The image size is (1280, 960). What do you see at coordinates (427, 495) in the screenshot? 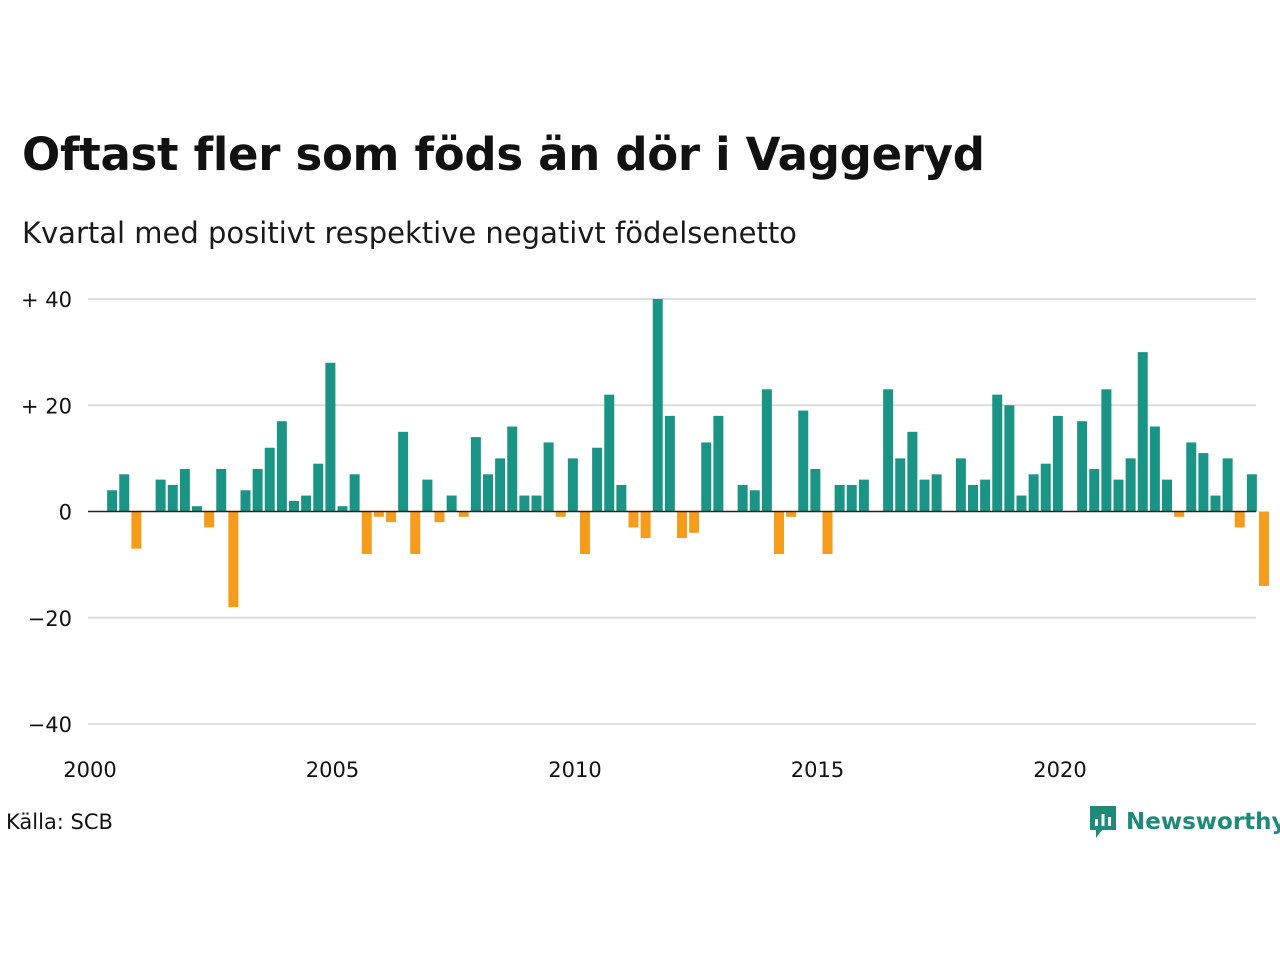
I see `bar-2006-q4` at bounding box center [427, 495].